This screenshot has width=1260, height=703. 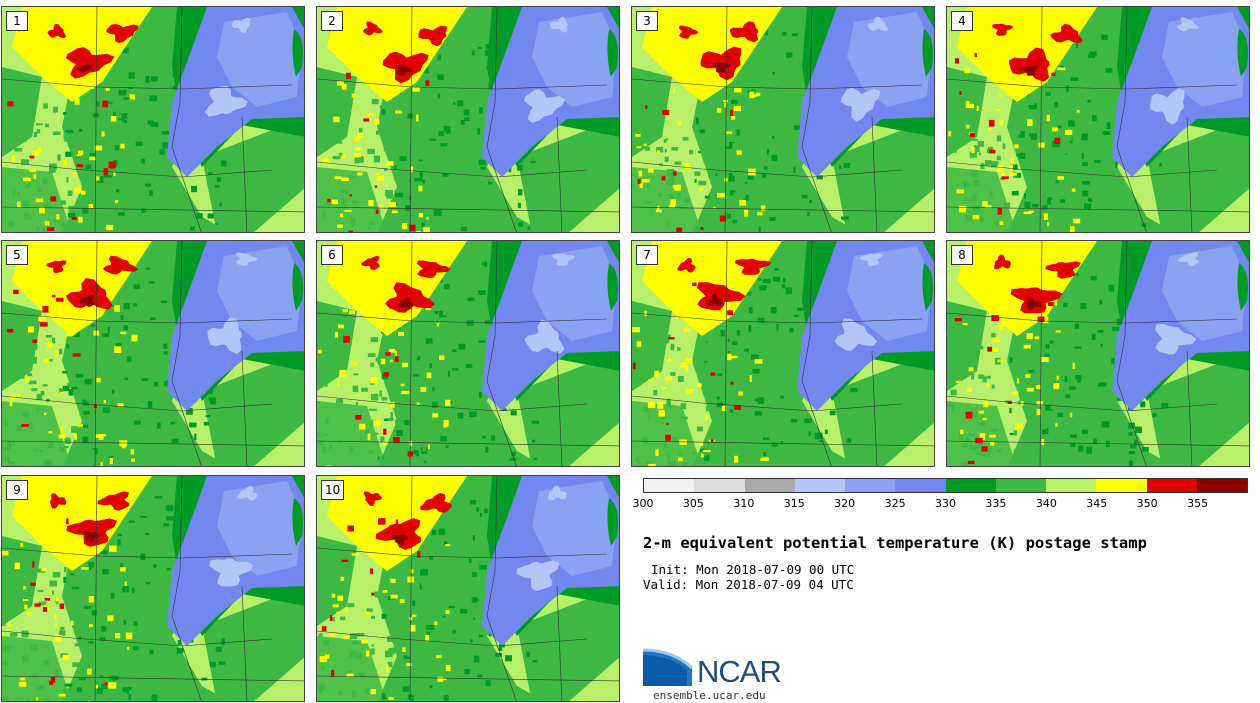 I want to click on ensemble-member-map: 6, so click(x=468, y=353).